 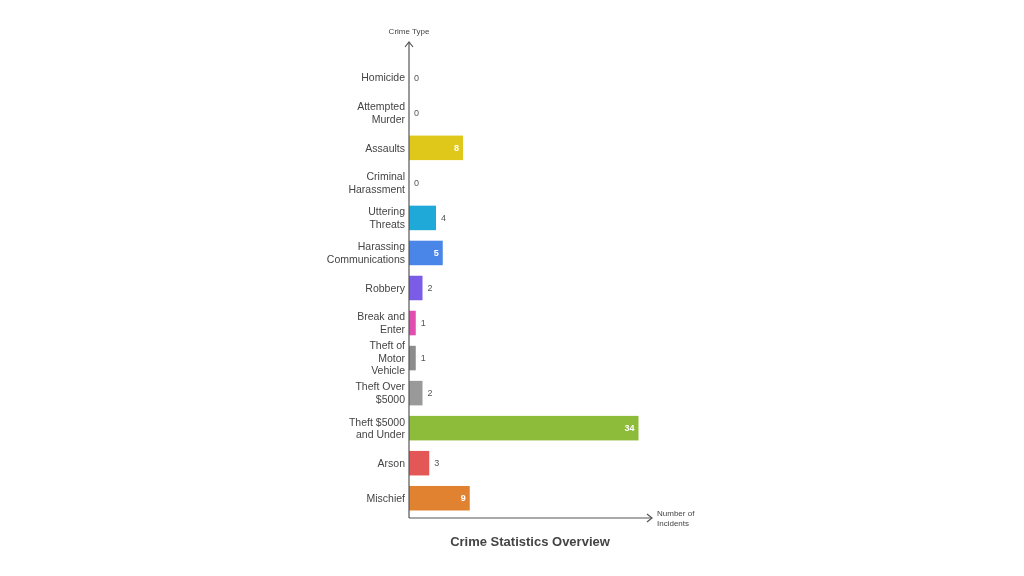 What do you see at coordinates (391, 462) in the screenshot?
I see `y-tick-label: Arson` at bounding box center [391, 462].